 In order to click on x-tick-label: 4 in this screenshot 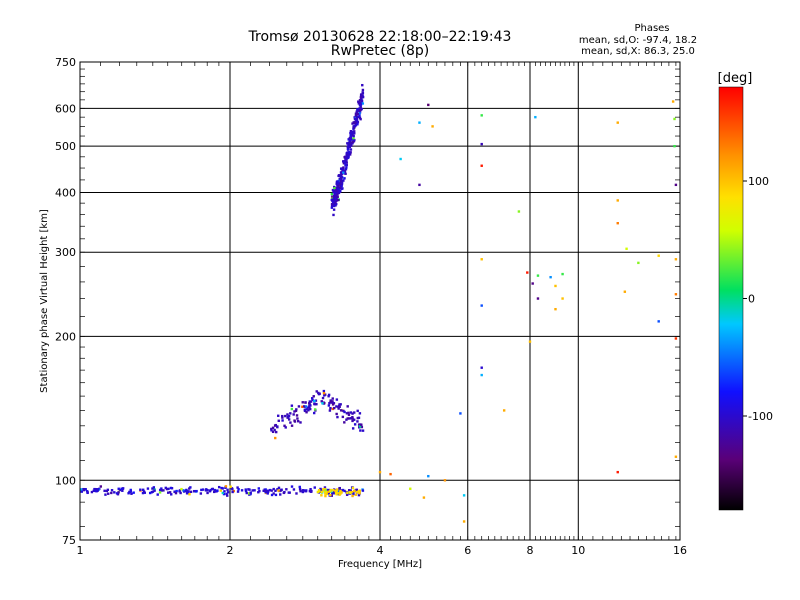, I will do `click(380, 550)`.